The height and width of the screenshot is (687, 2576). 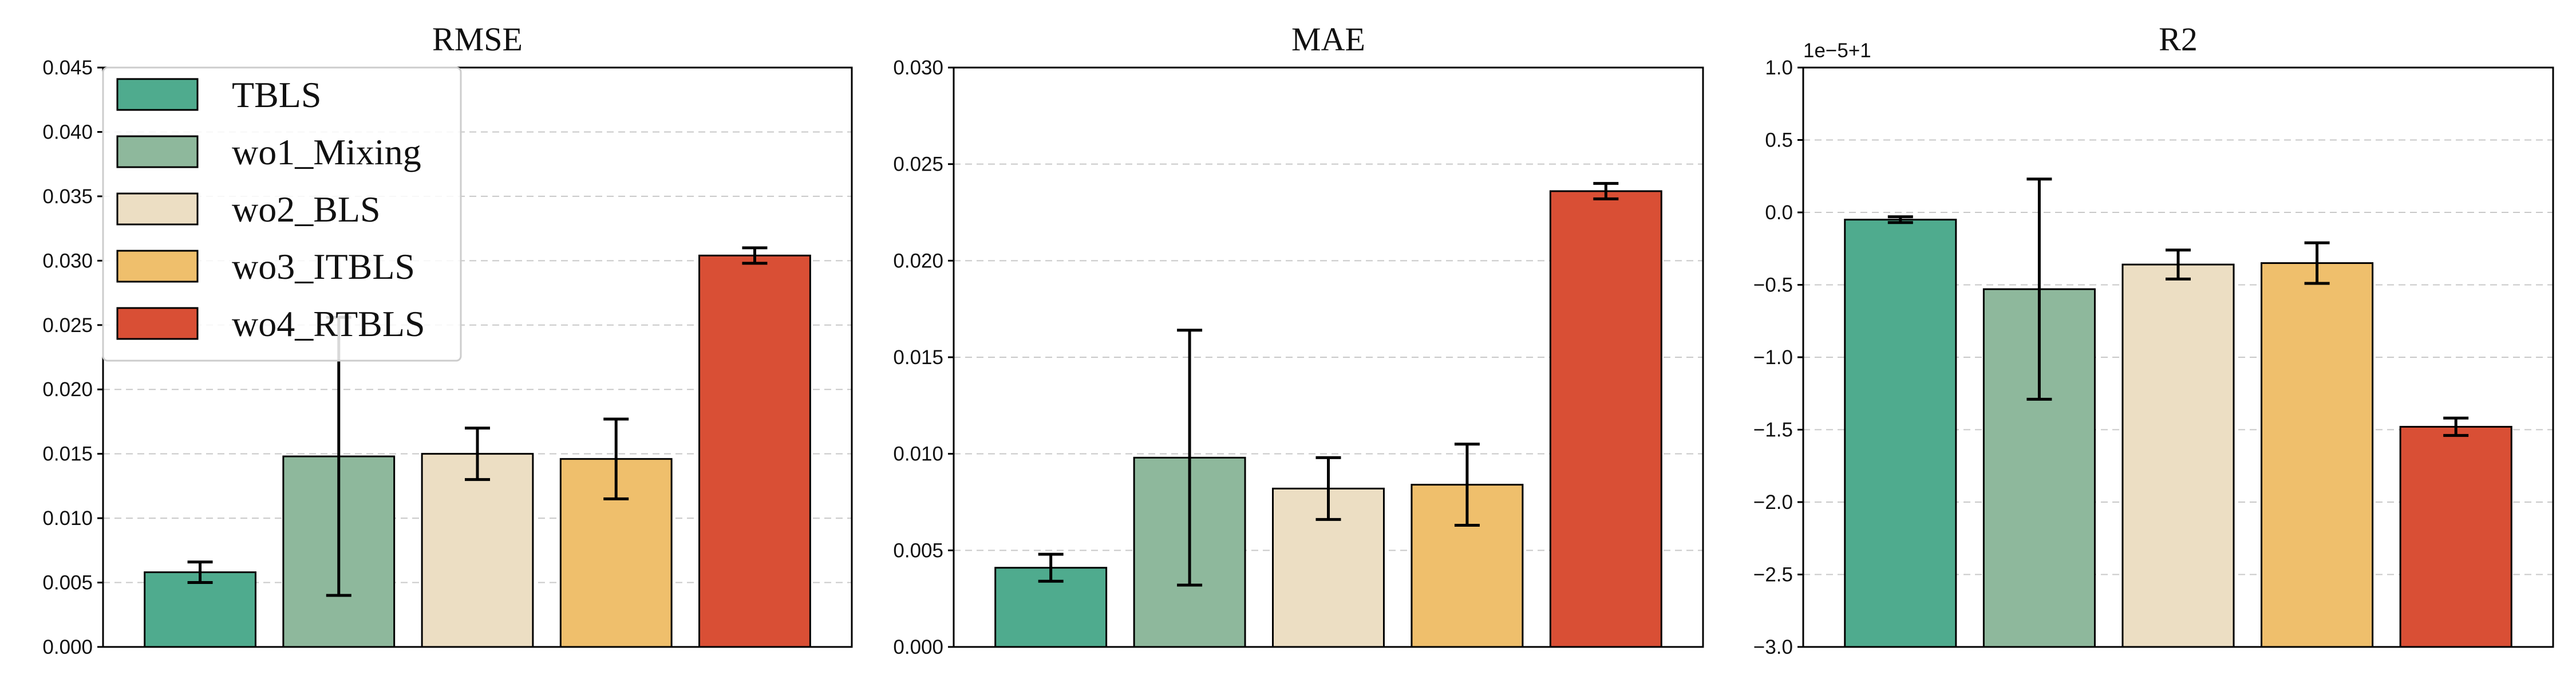 I want to click on y-tick-label: −3.0, so click(x=1773, y=647).